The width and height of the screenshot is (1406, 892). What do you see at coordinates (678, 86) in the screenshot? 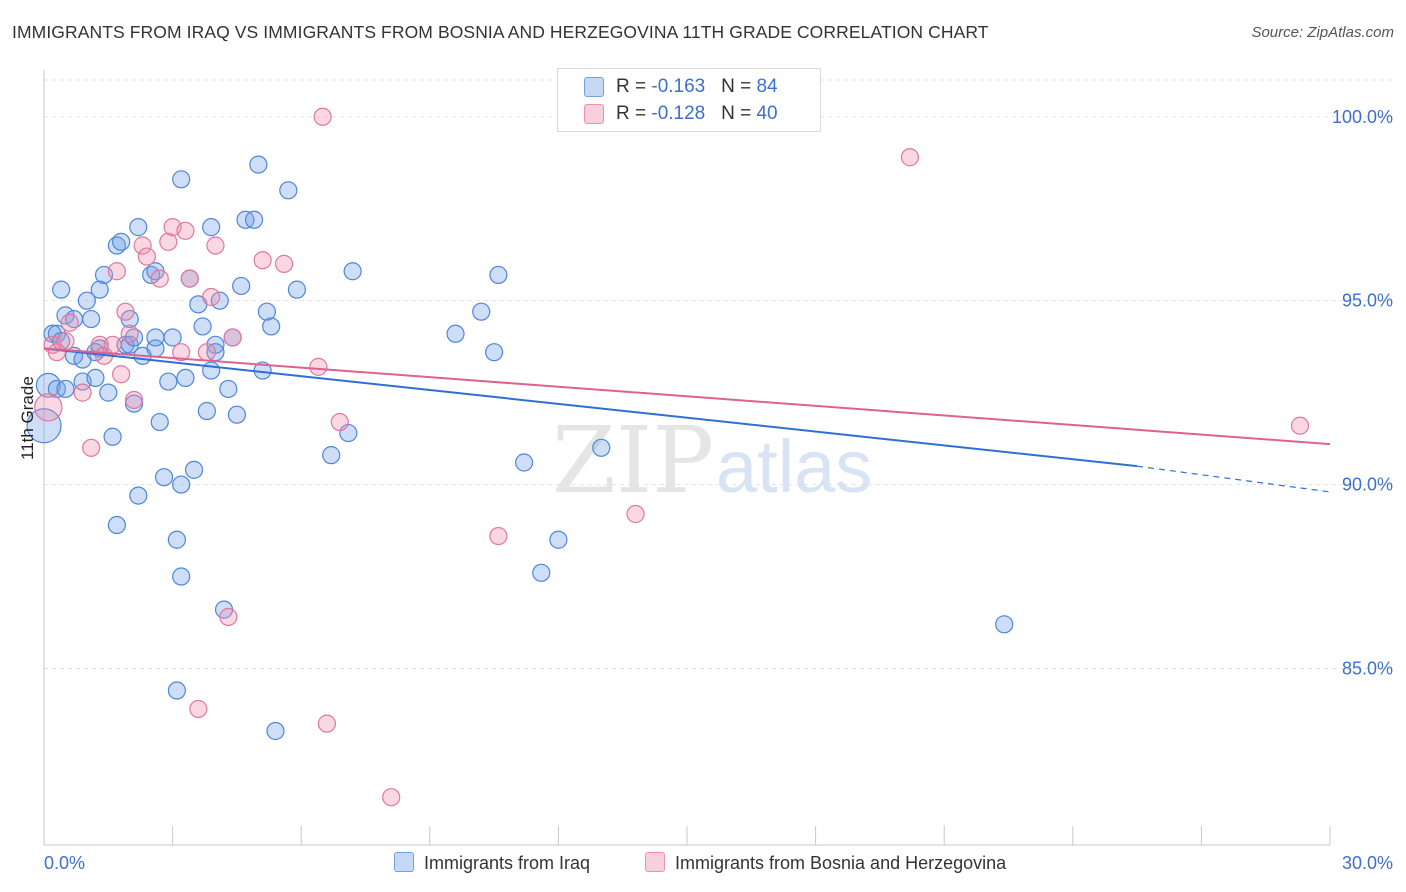
I see `r-value: -0.163` at bounding box center [678, 86].